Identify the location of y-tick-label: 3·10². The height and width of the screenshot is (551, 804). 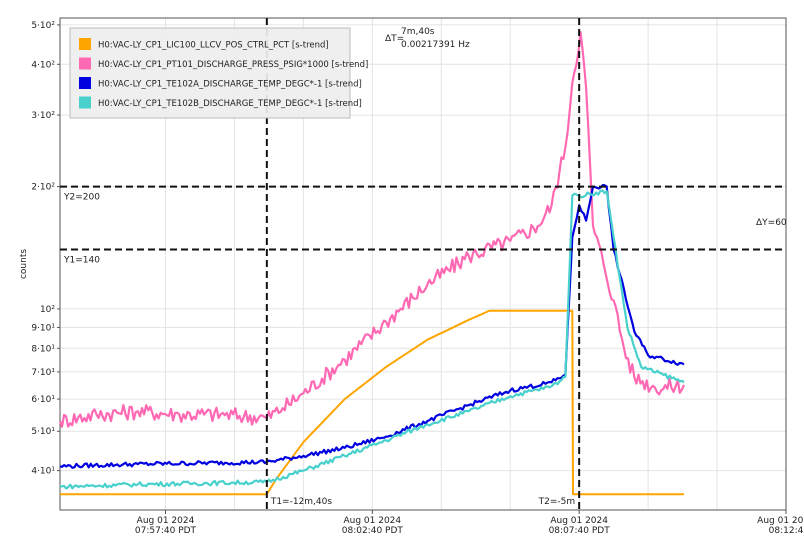
(43, 116).